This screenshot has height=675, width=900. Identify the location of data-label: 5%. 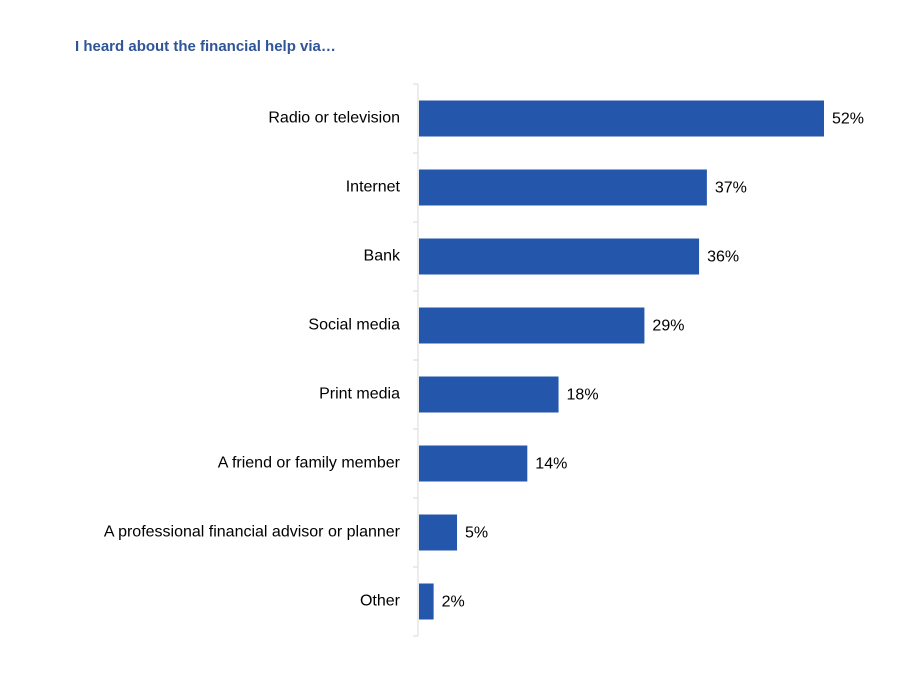
(476, 533).